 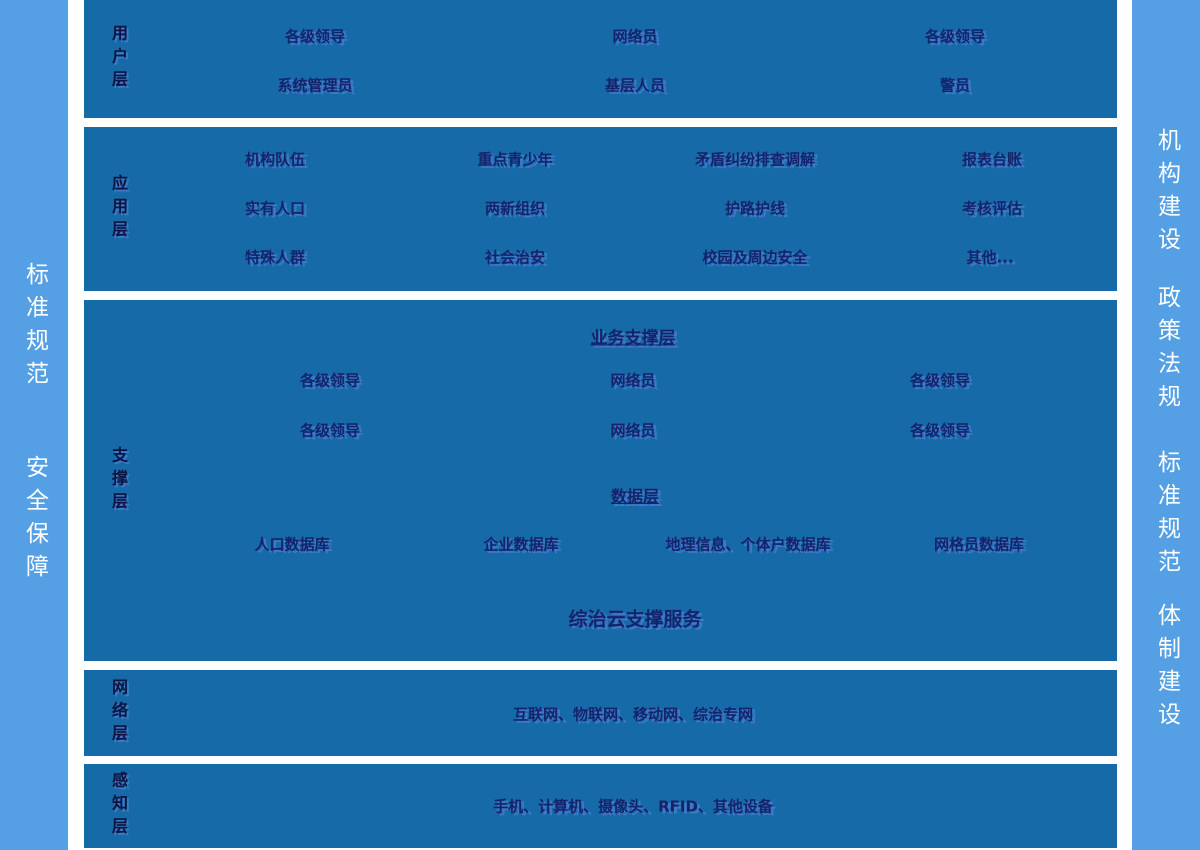 What do you see at coordinates (118, 480) in the screenshot?
I see `layer-label-support: 支撑层` at bounding box center [118, 480].